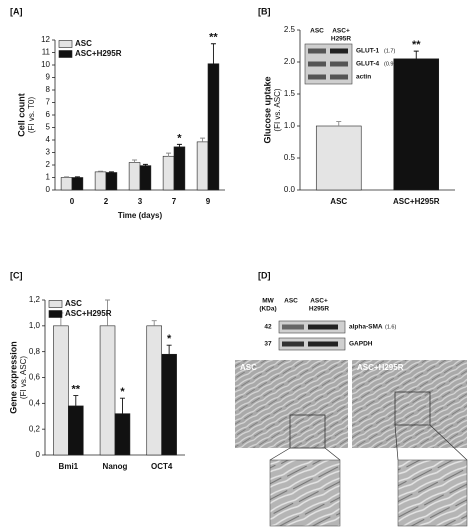 The height and width of the screenshot is (531, 474). I want to click on blot-column-label: ASC, so click(291, 301).